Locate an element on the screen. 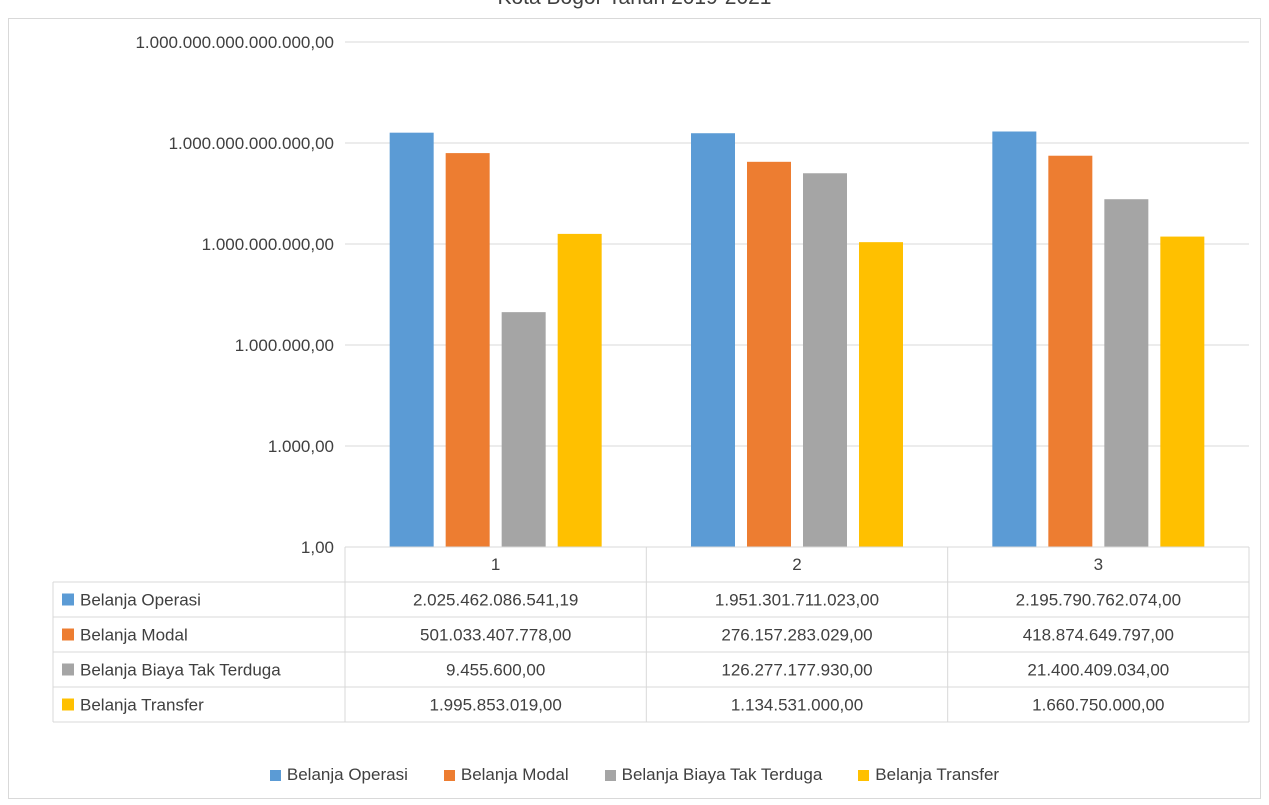  legend-label: Belanja Biaya Tak Terduga is located at coordinates (722, 774).